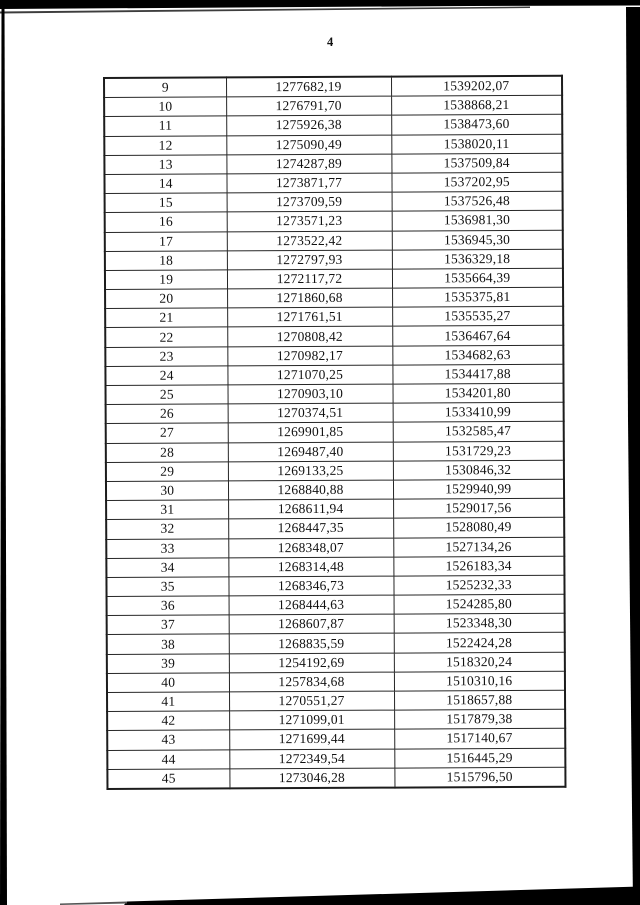 The image size is (640, 905). What do you see at coordinates (309, 240) in the screenshot?
I see `cell-value-col-1: 1273522,42` at bounding box center [309, 240].